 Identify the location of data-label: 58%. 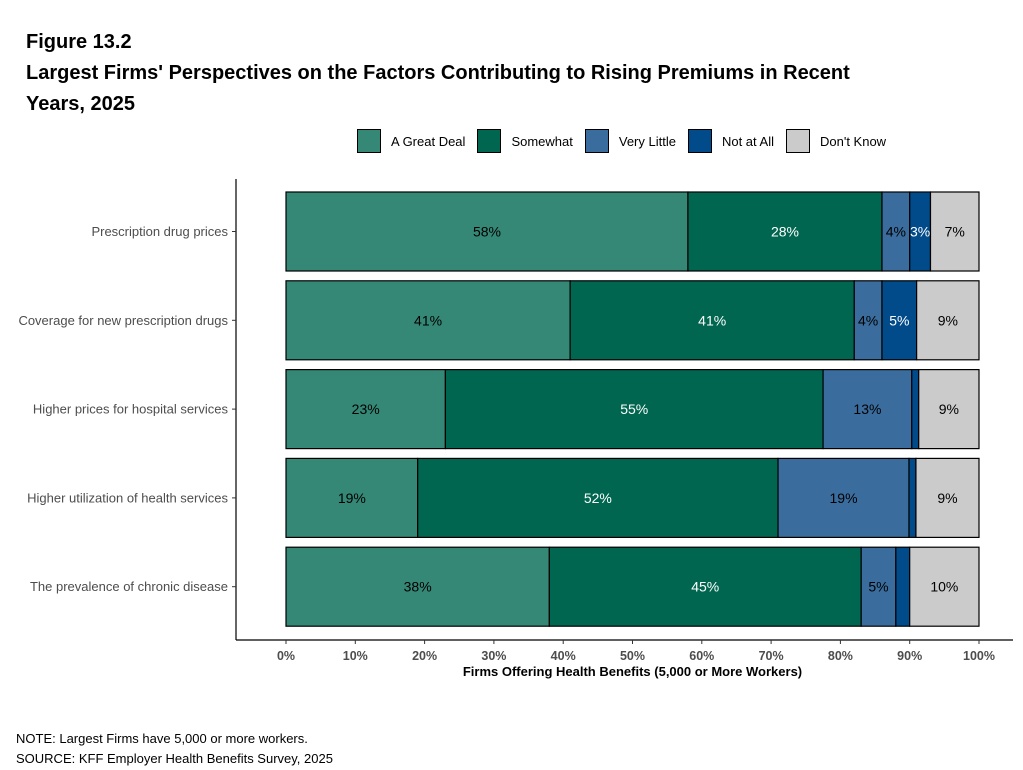
(487, 232).